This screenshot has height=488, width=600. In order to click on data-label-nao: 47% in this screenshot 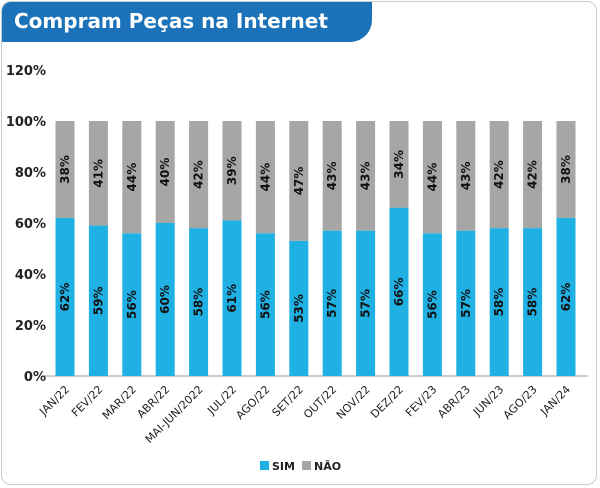, I will do `click(299, 181)`.